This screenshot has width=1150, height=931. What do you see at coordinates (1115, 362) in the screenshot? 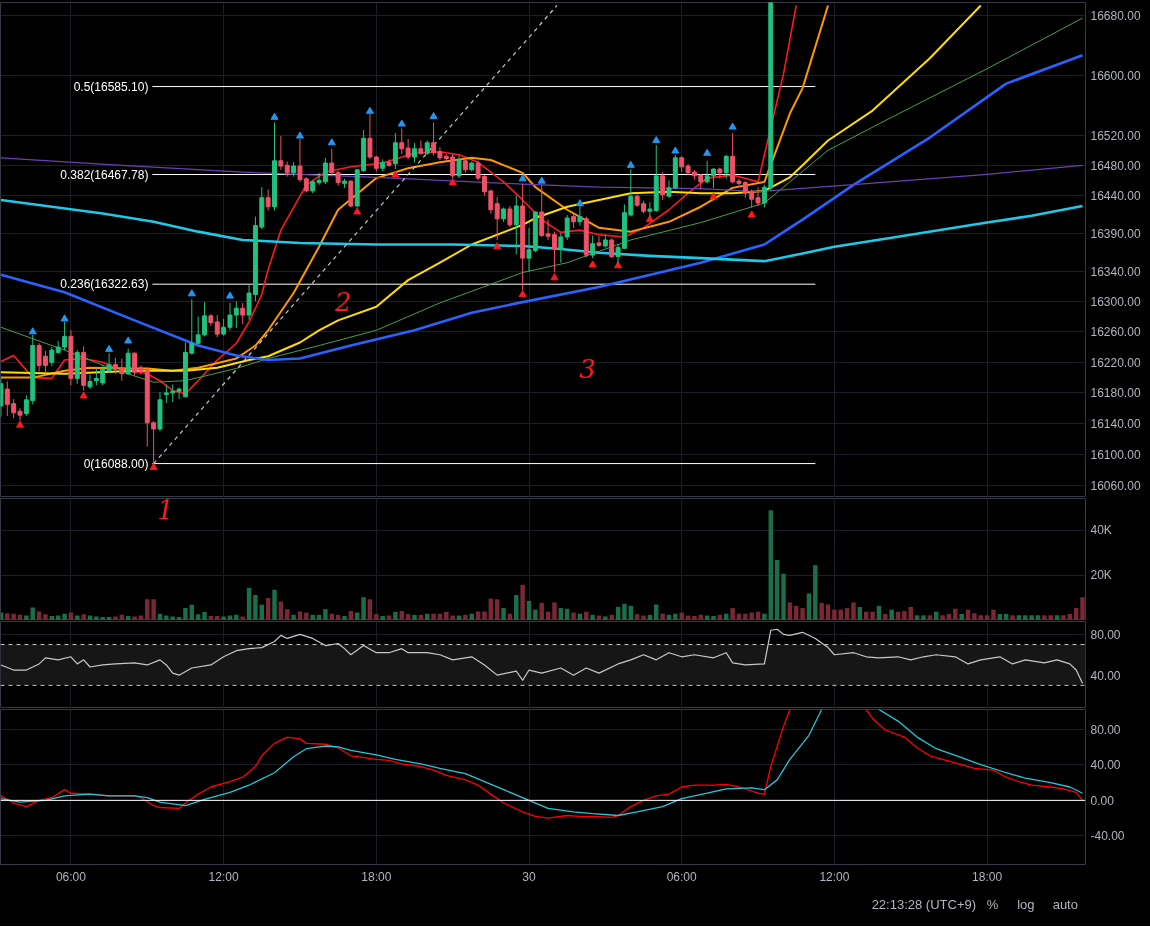
I see `y-tick-label: 16220.00` at bounding box center [1115, 362].